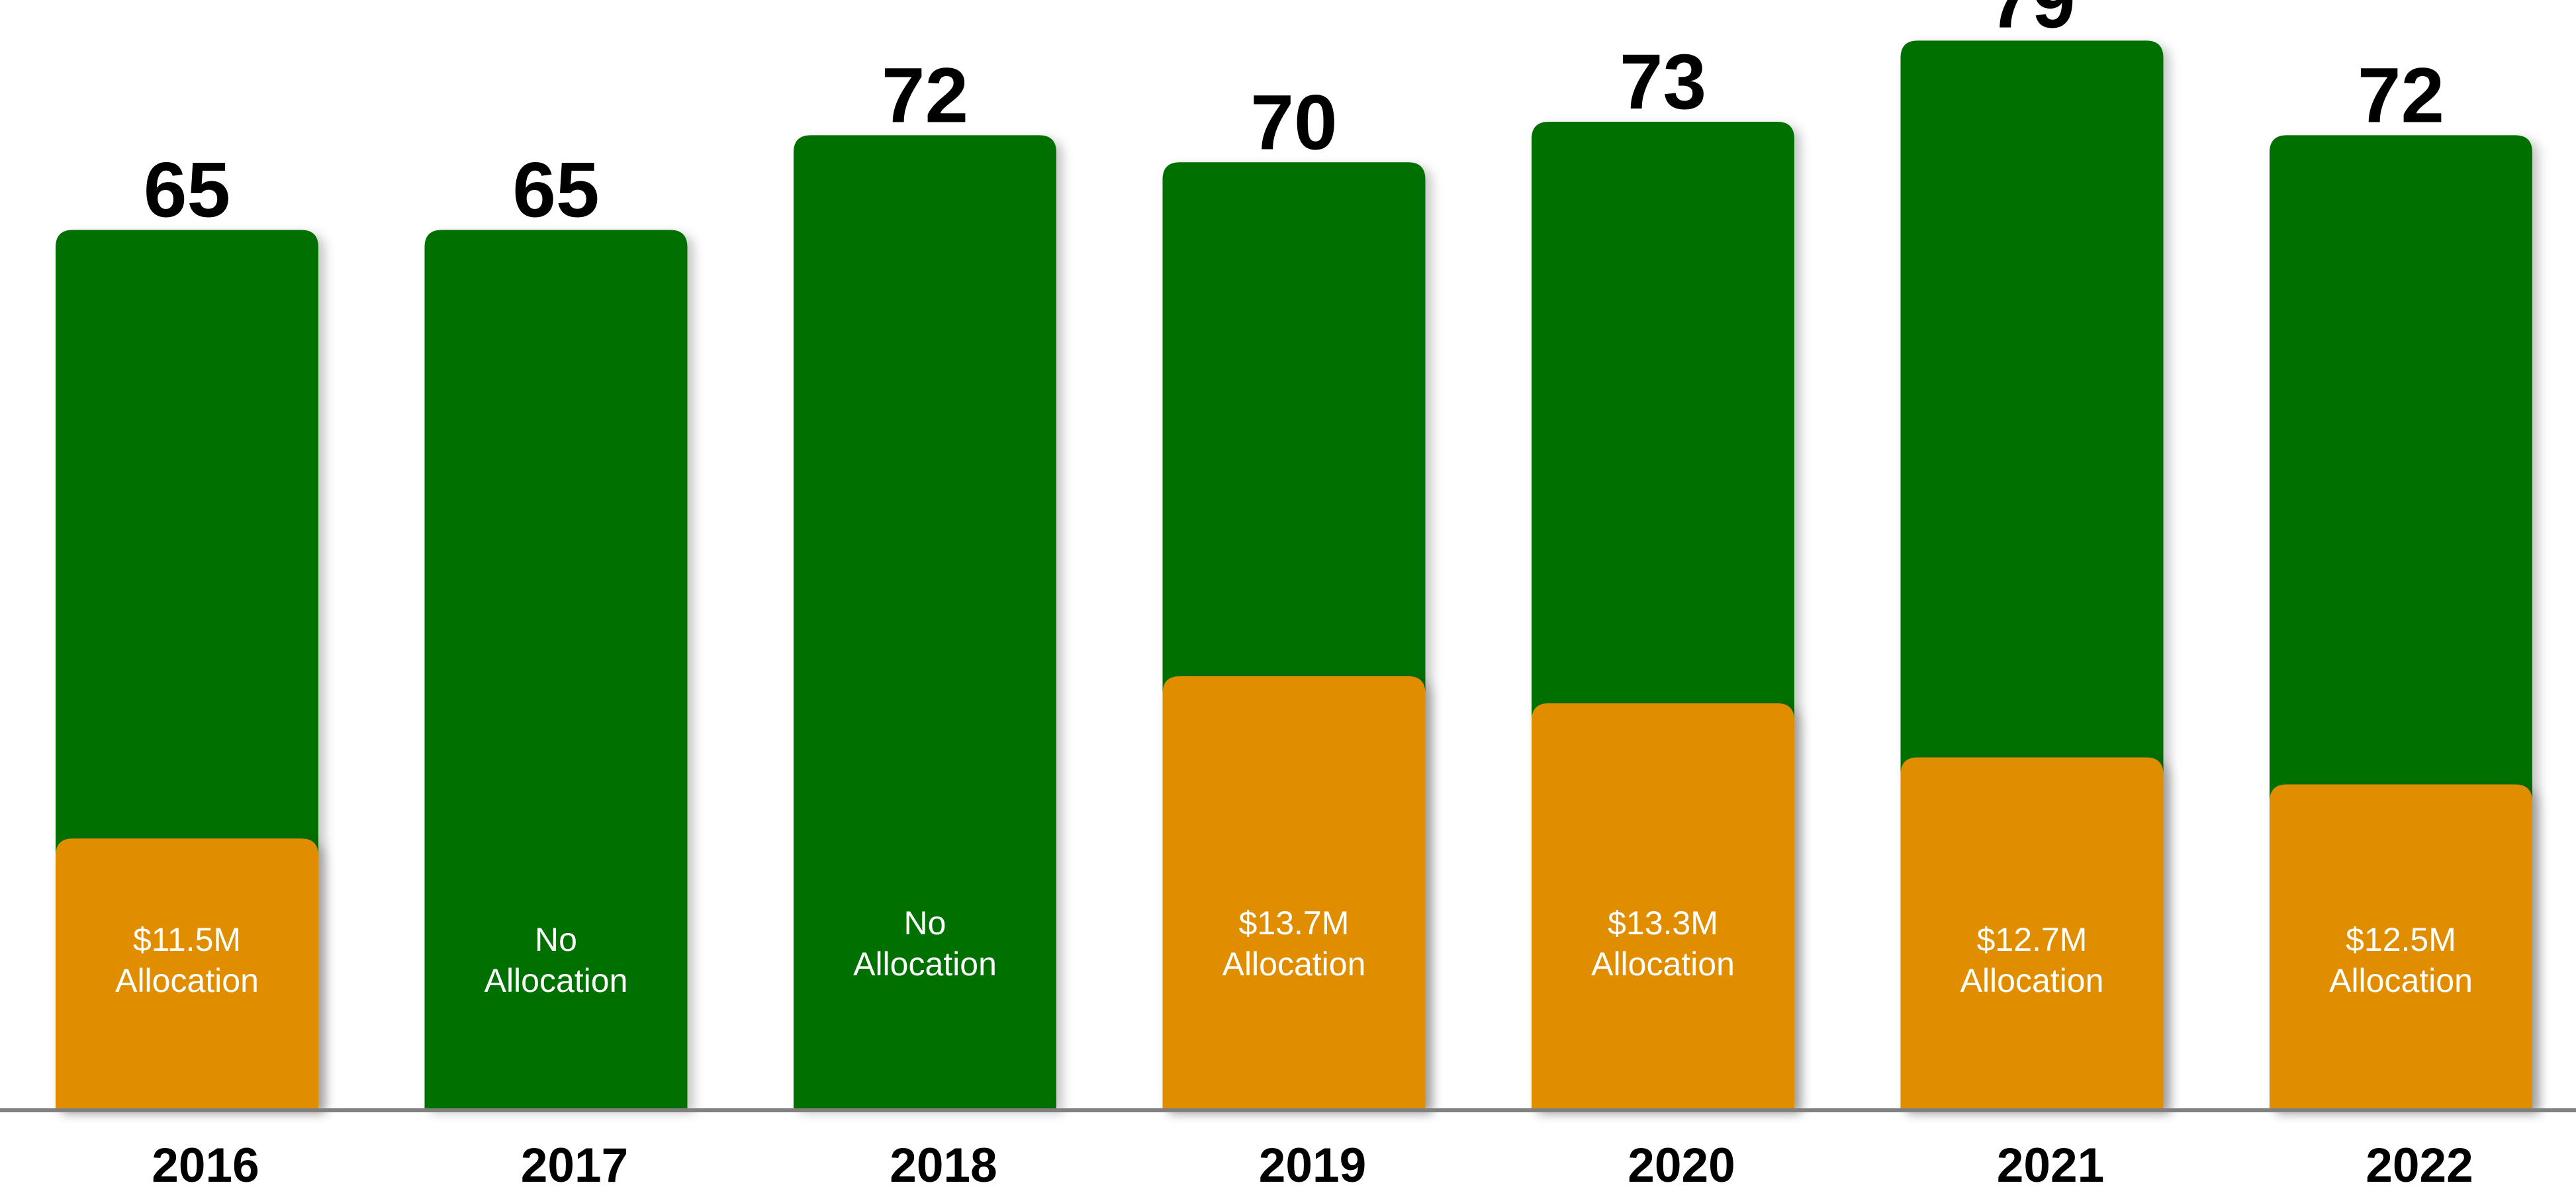  I want to click on allocation-label-2016-line-2: Allocation, so click(187, 980).